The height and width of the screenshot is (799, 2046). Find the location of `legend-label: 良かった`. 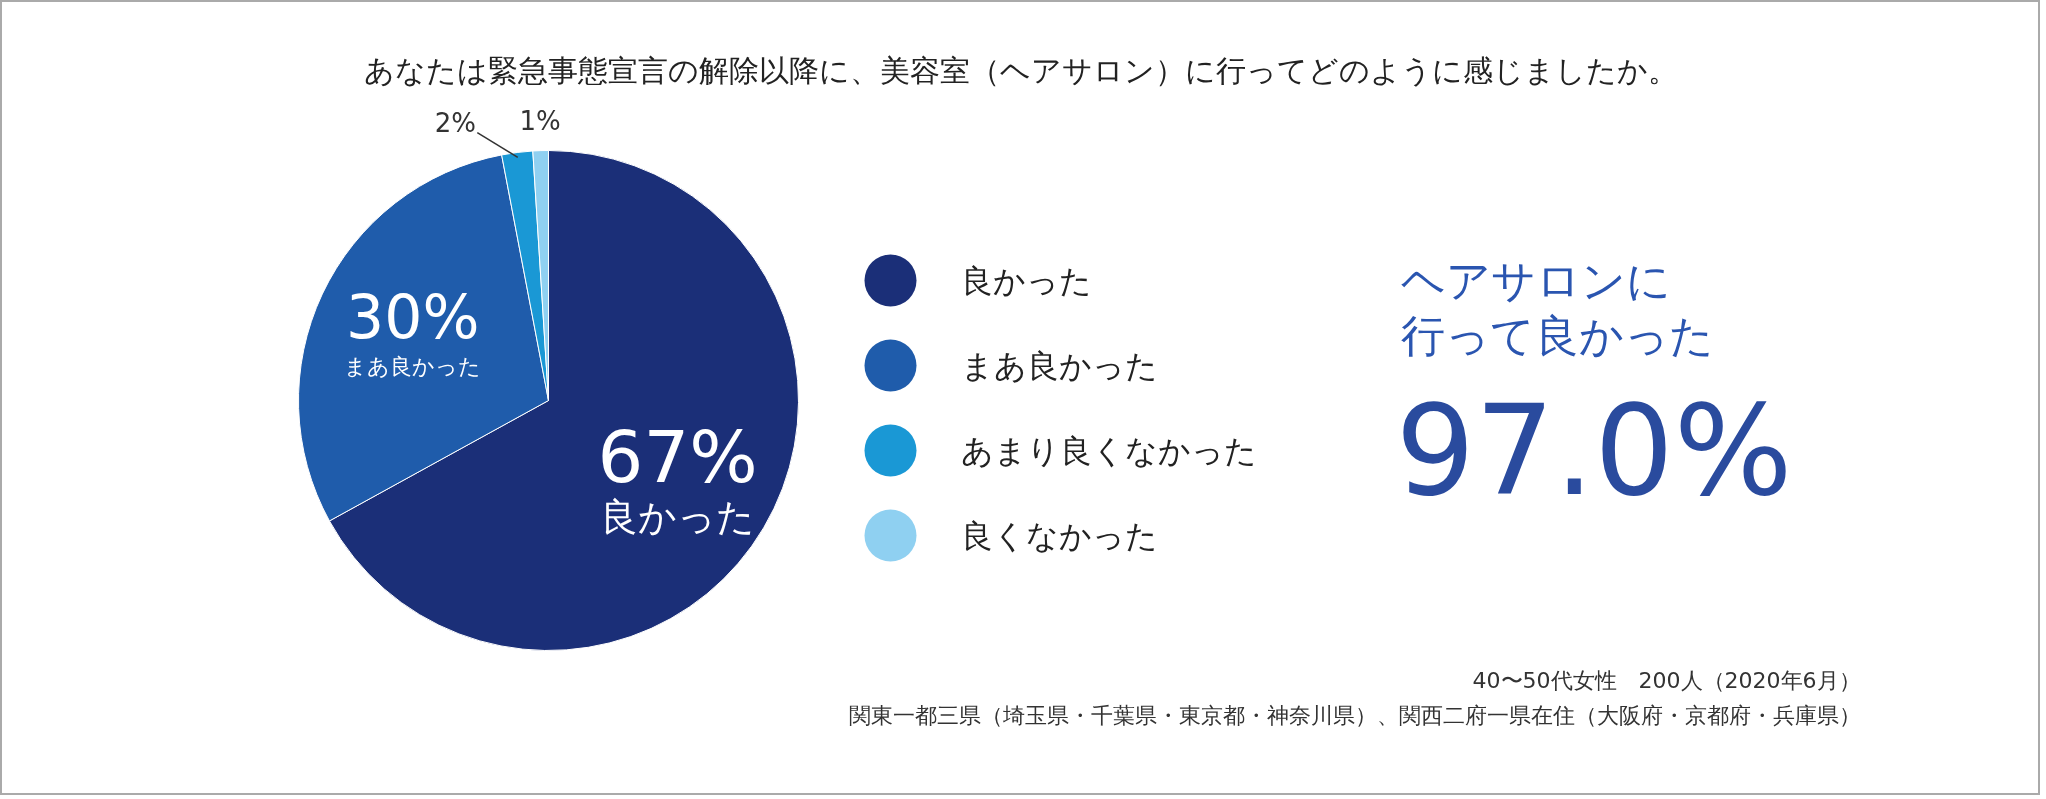

legend-label: 良かった is located at coordinates (1026, 280).